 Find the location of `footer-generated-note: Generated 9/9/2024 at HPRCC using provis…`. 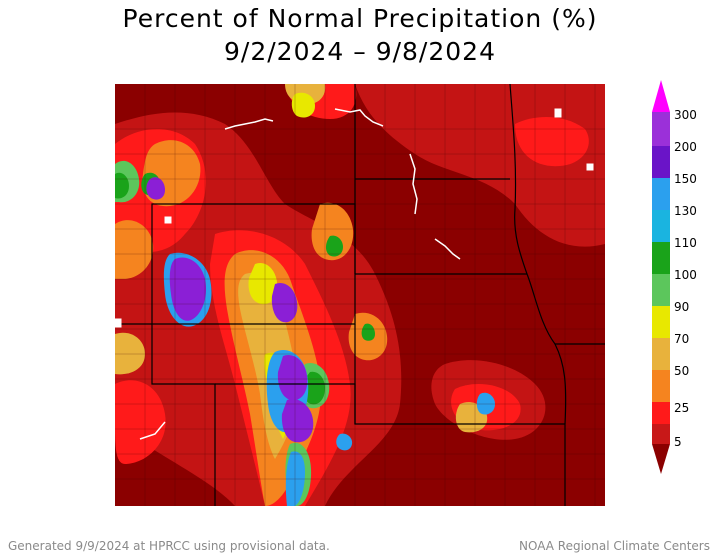

footer-generated-note: Generated 9/9/2024 at HPRCC using provis… is located at coordinates (169, 546).